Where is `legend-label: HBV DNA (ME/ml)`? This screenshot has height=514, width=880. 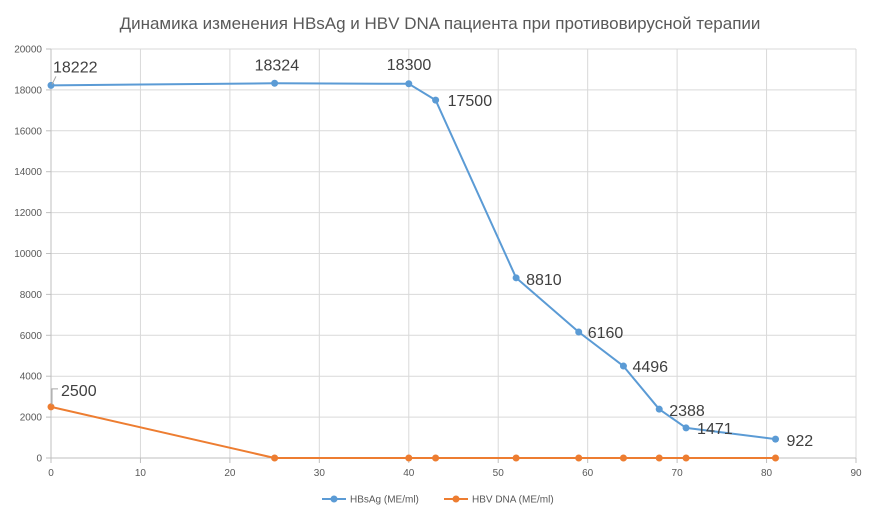 legend-label: HBV DNA (ME/ml) is located at coordinates (513, 500).